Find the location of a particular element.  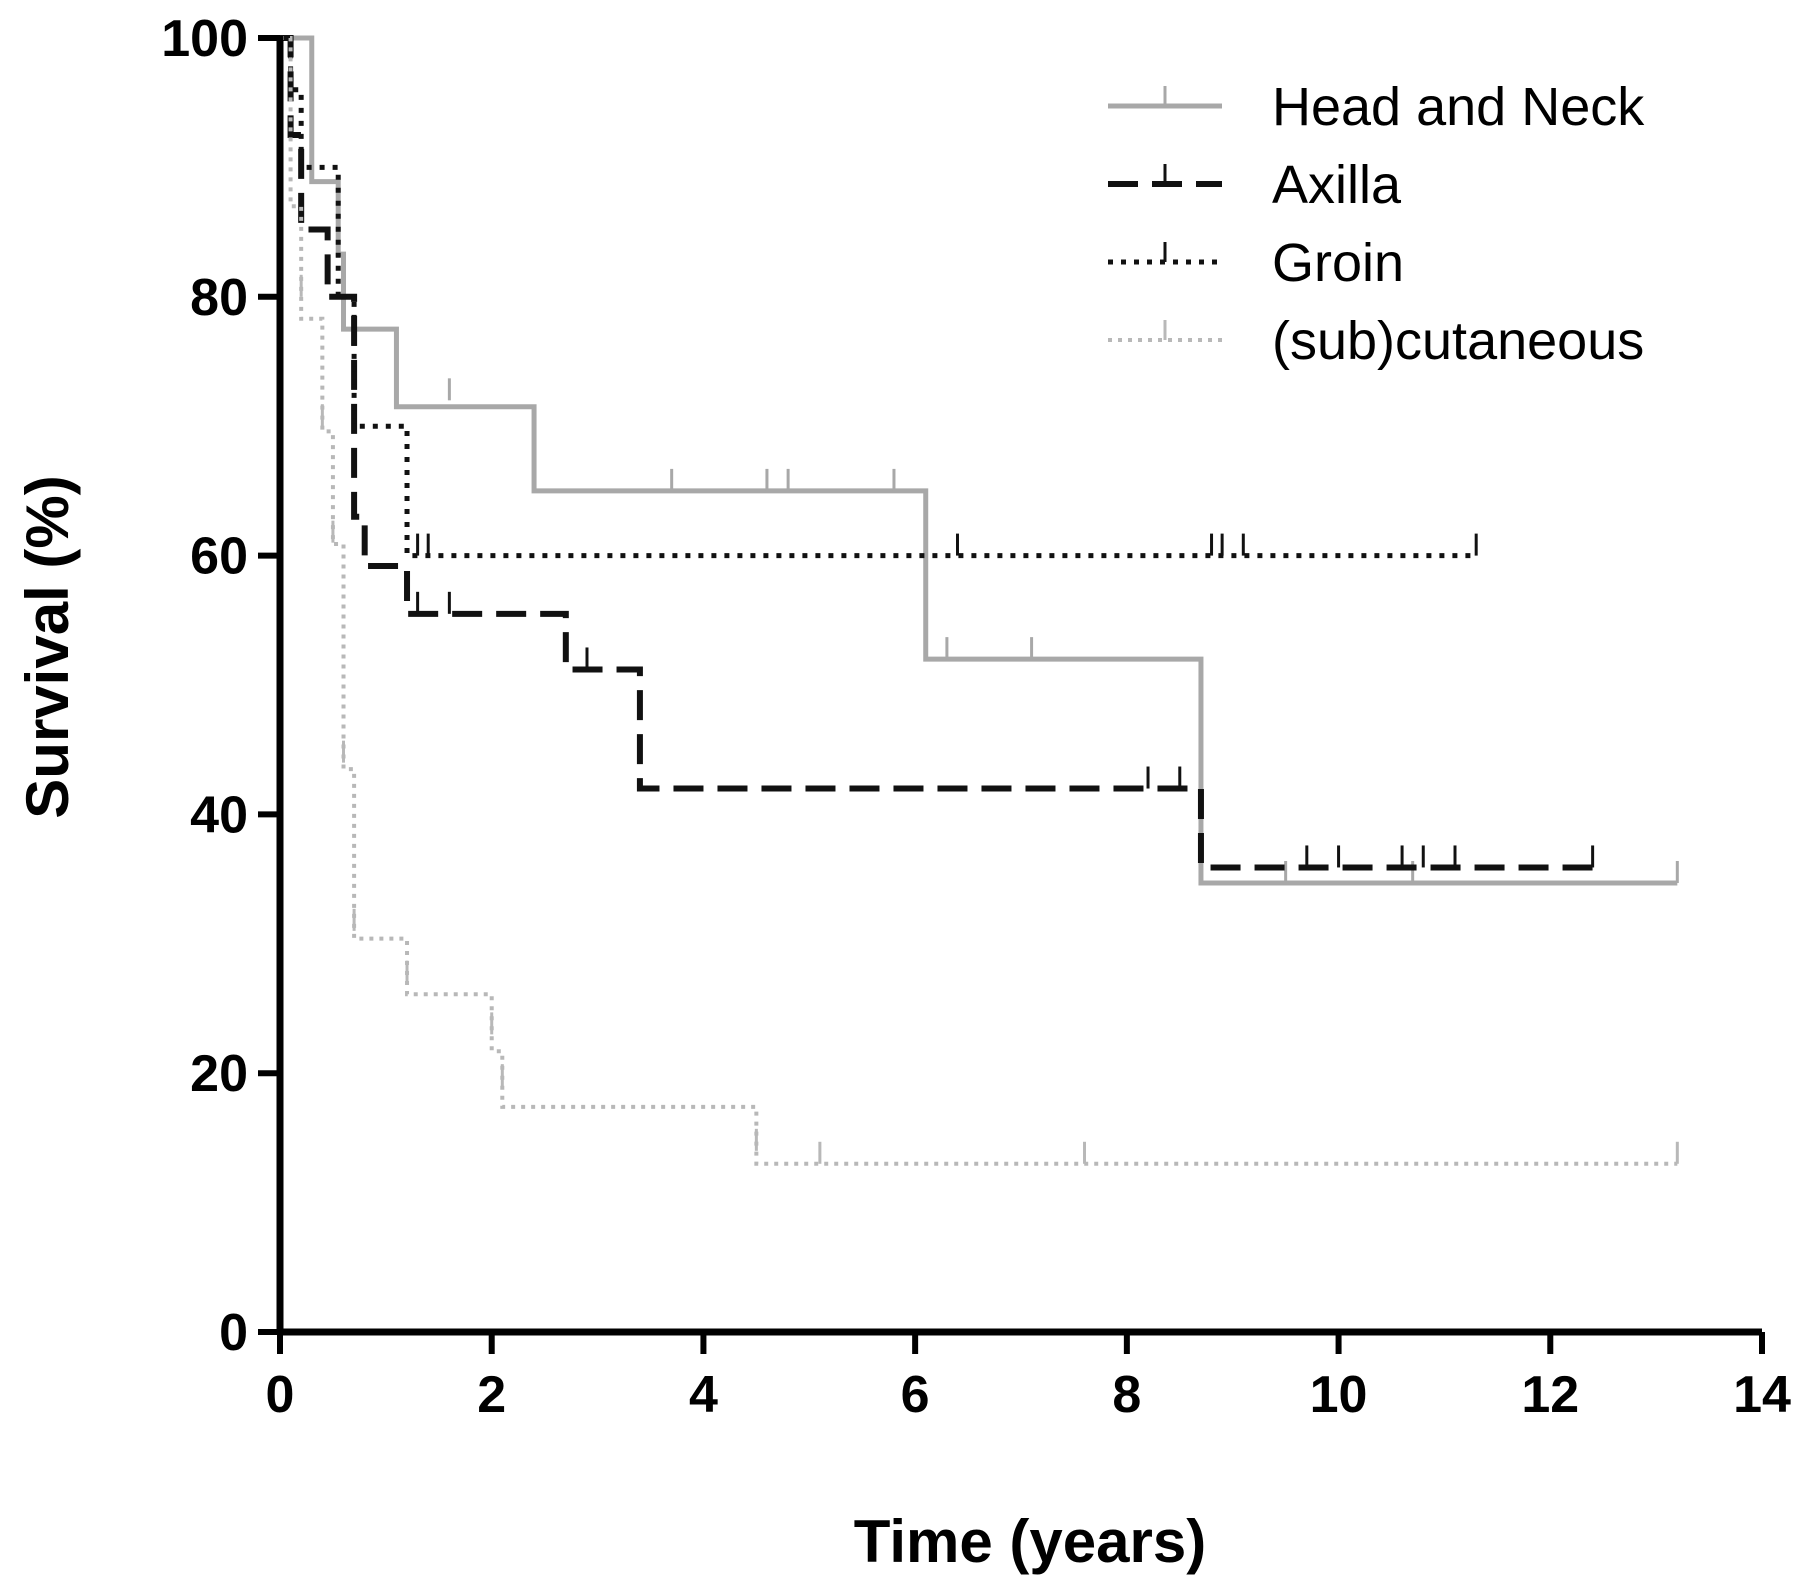

x-tick-label: 12 is located at coordinates (1550, 1395).